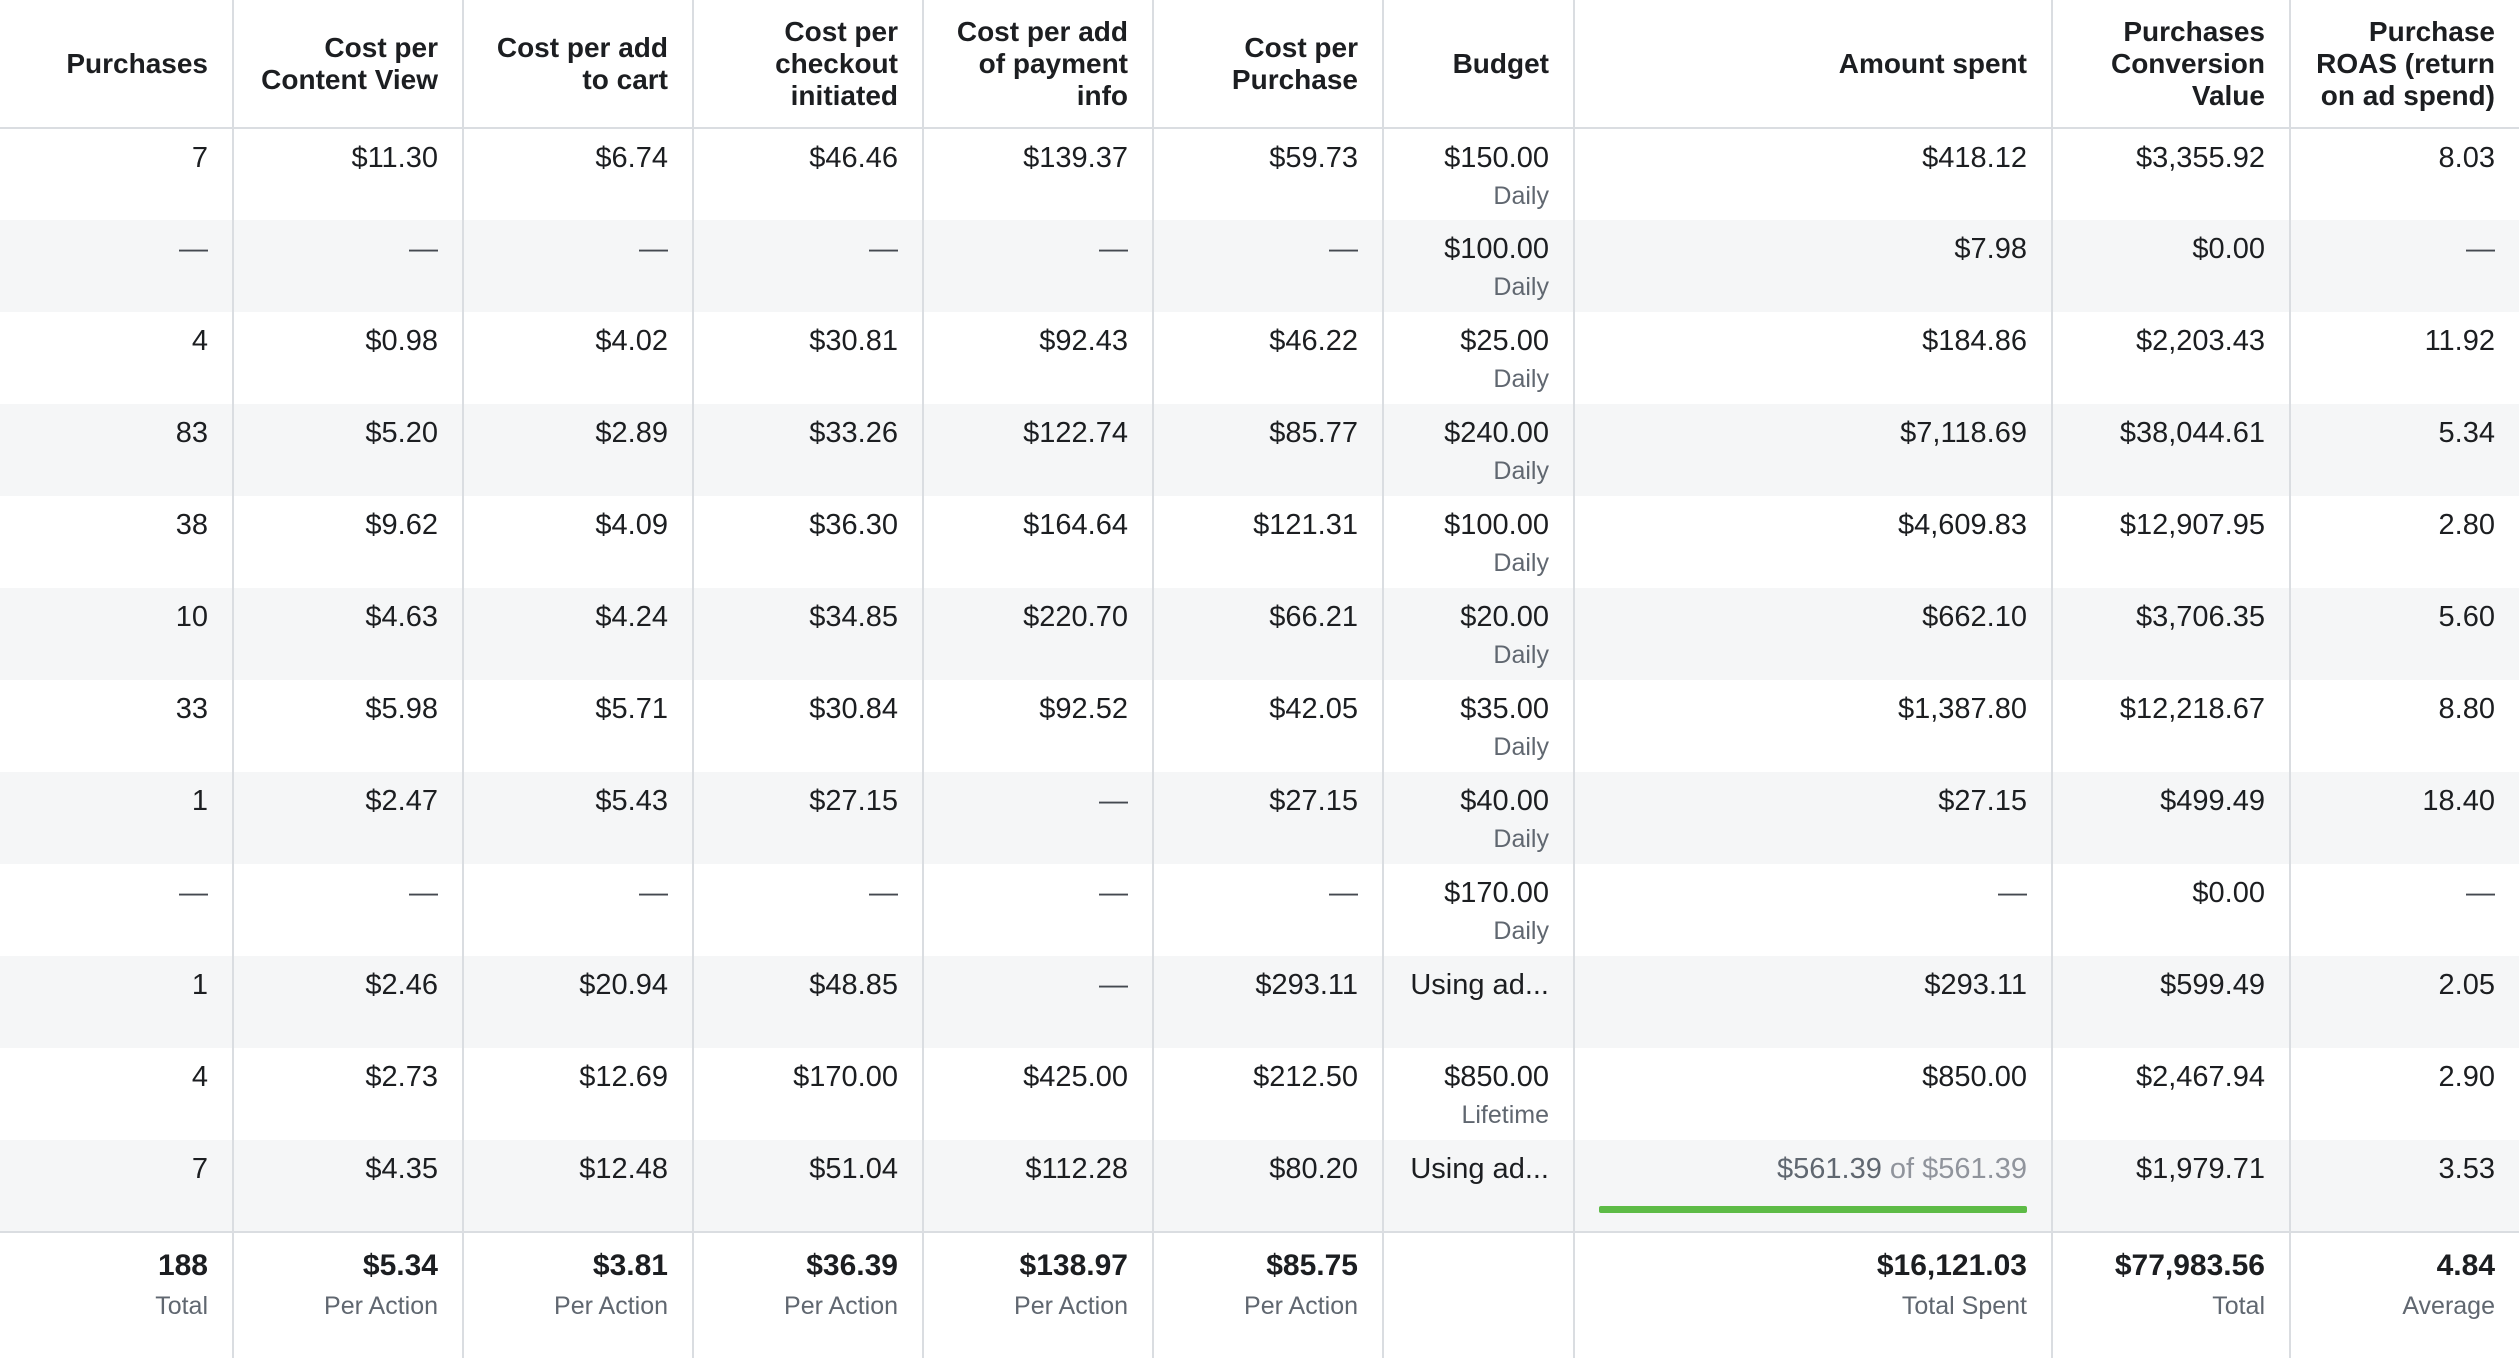  What do you see at coordinates (807, 64) in the screenshot?
I see `column-header-cost-per-checkout-initiated: Cost per checkout initiated` at bounding box center [807, 64].